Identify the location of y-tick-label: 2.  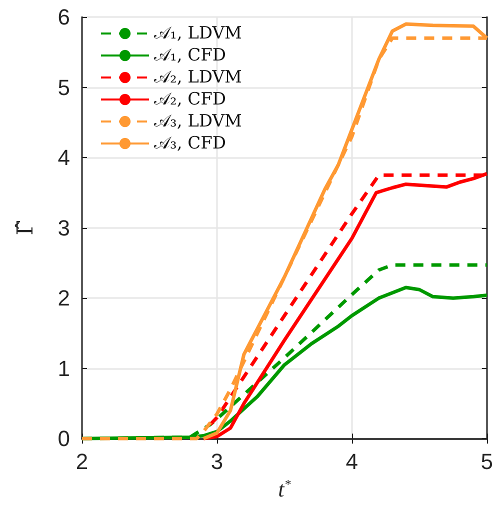
(64, 298).